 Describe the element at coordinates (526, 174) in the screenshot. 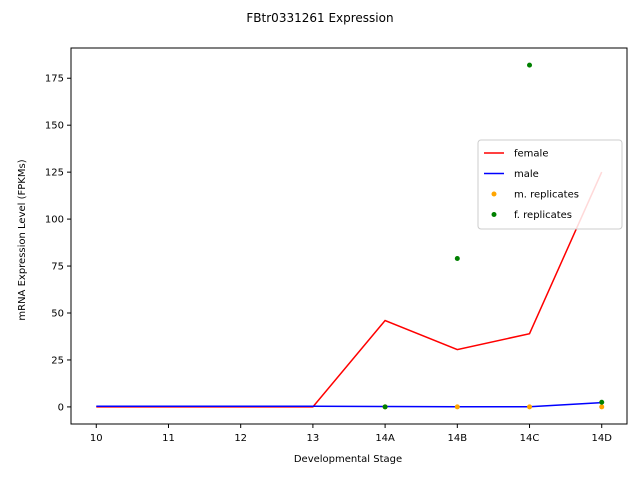

I see `legend-label-male: male` at that location.